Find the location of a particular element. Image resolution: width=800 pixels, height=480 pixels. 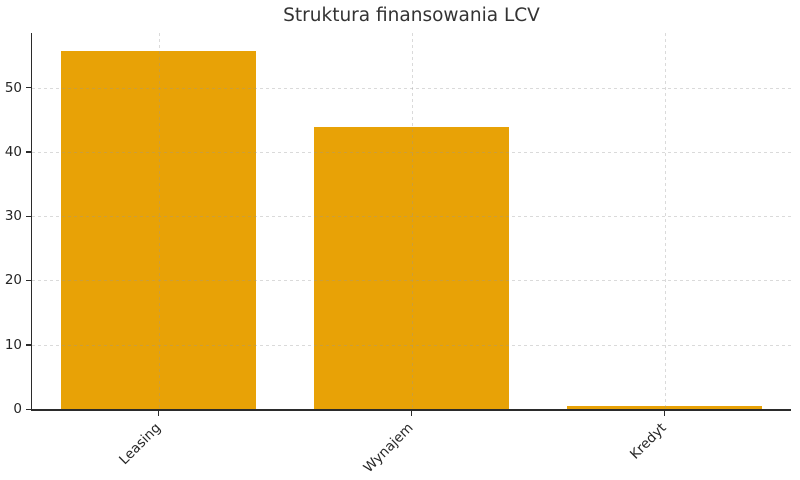

x-axis-label-kredyt: Kredyt is located at coordinates (648, 441).